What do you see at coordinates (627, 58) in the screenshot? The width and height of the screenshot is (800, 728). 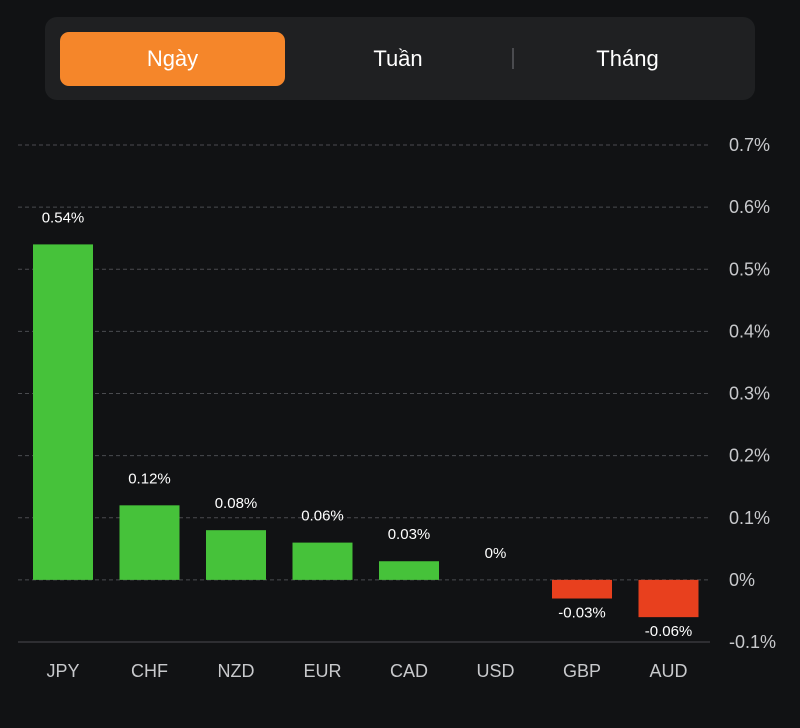 I see `tab-month: Tháng` at bounding box center [627, 58].